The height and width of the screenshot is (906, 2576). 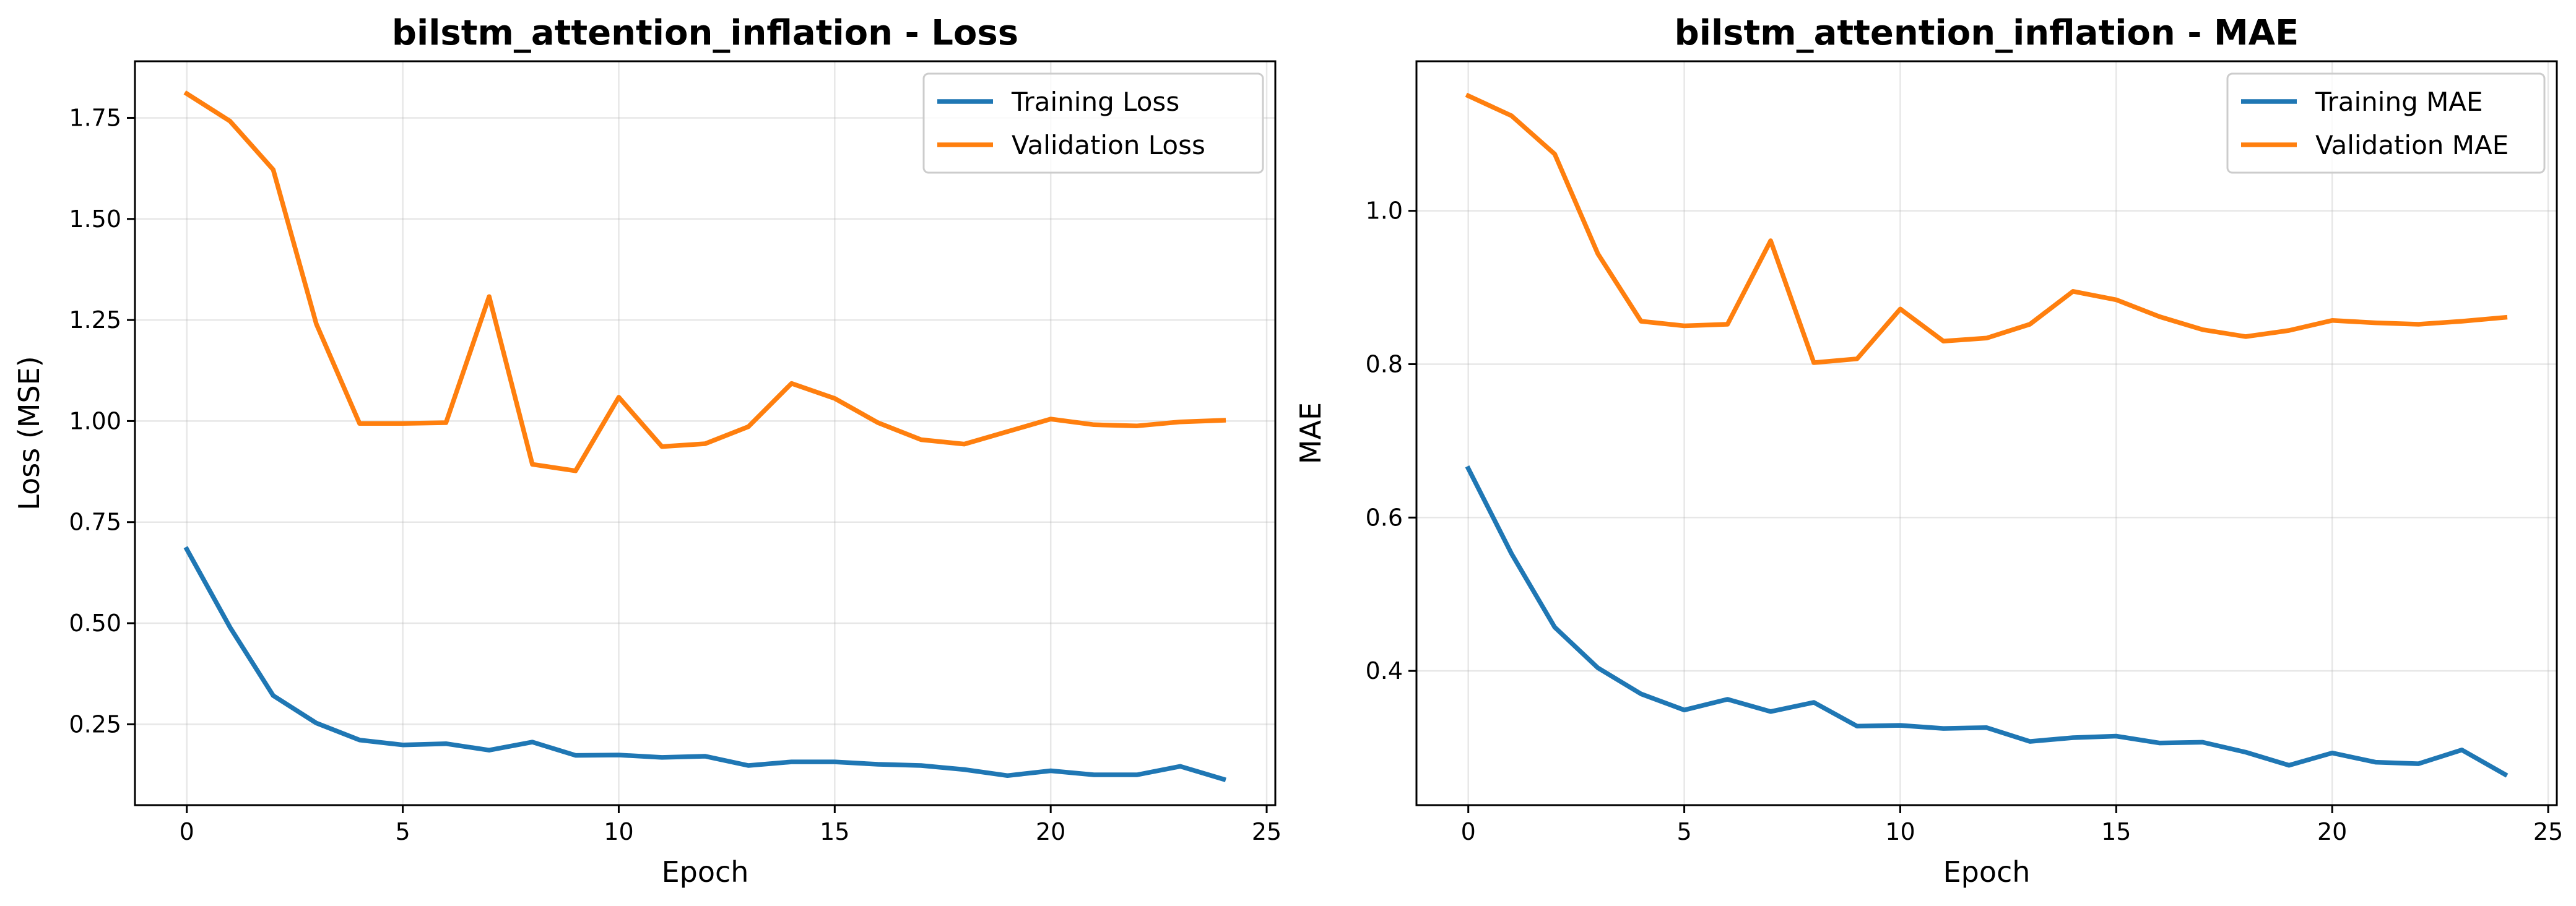 What do you see at coordinates (705, 33) in the screenshot?
I see `chart-title: bilstm_attention_inflation - Loss` at bounding box center [705, 33].